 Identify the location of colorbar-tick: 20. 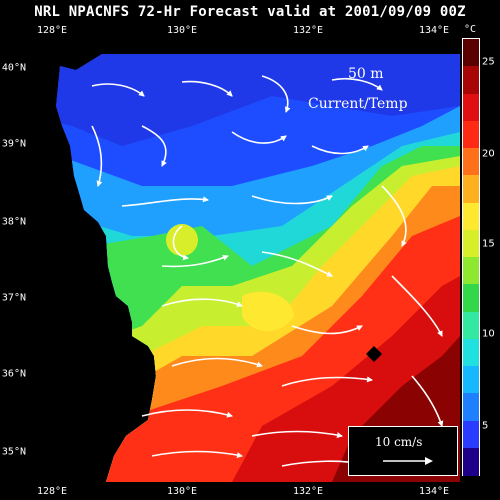
(488, 154).